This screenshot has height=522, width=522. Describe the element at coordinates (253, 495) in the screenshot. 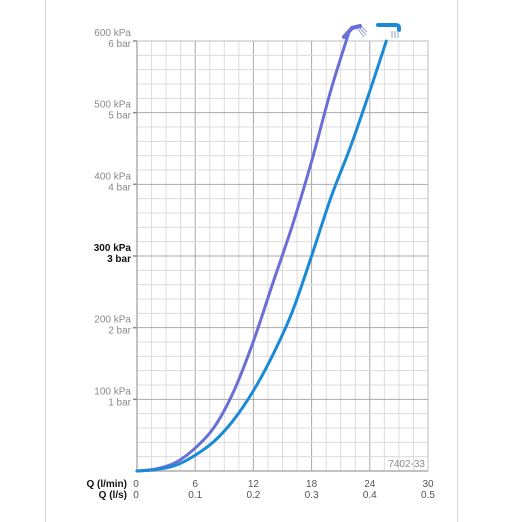

I see `x-tick-label: 0.2` at that location.